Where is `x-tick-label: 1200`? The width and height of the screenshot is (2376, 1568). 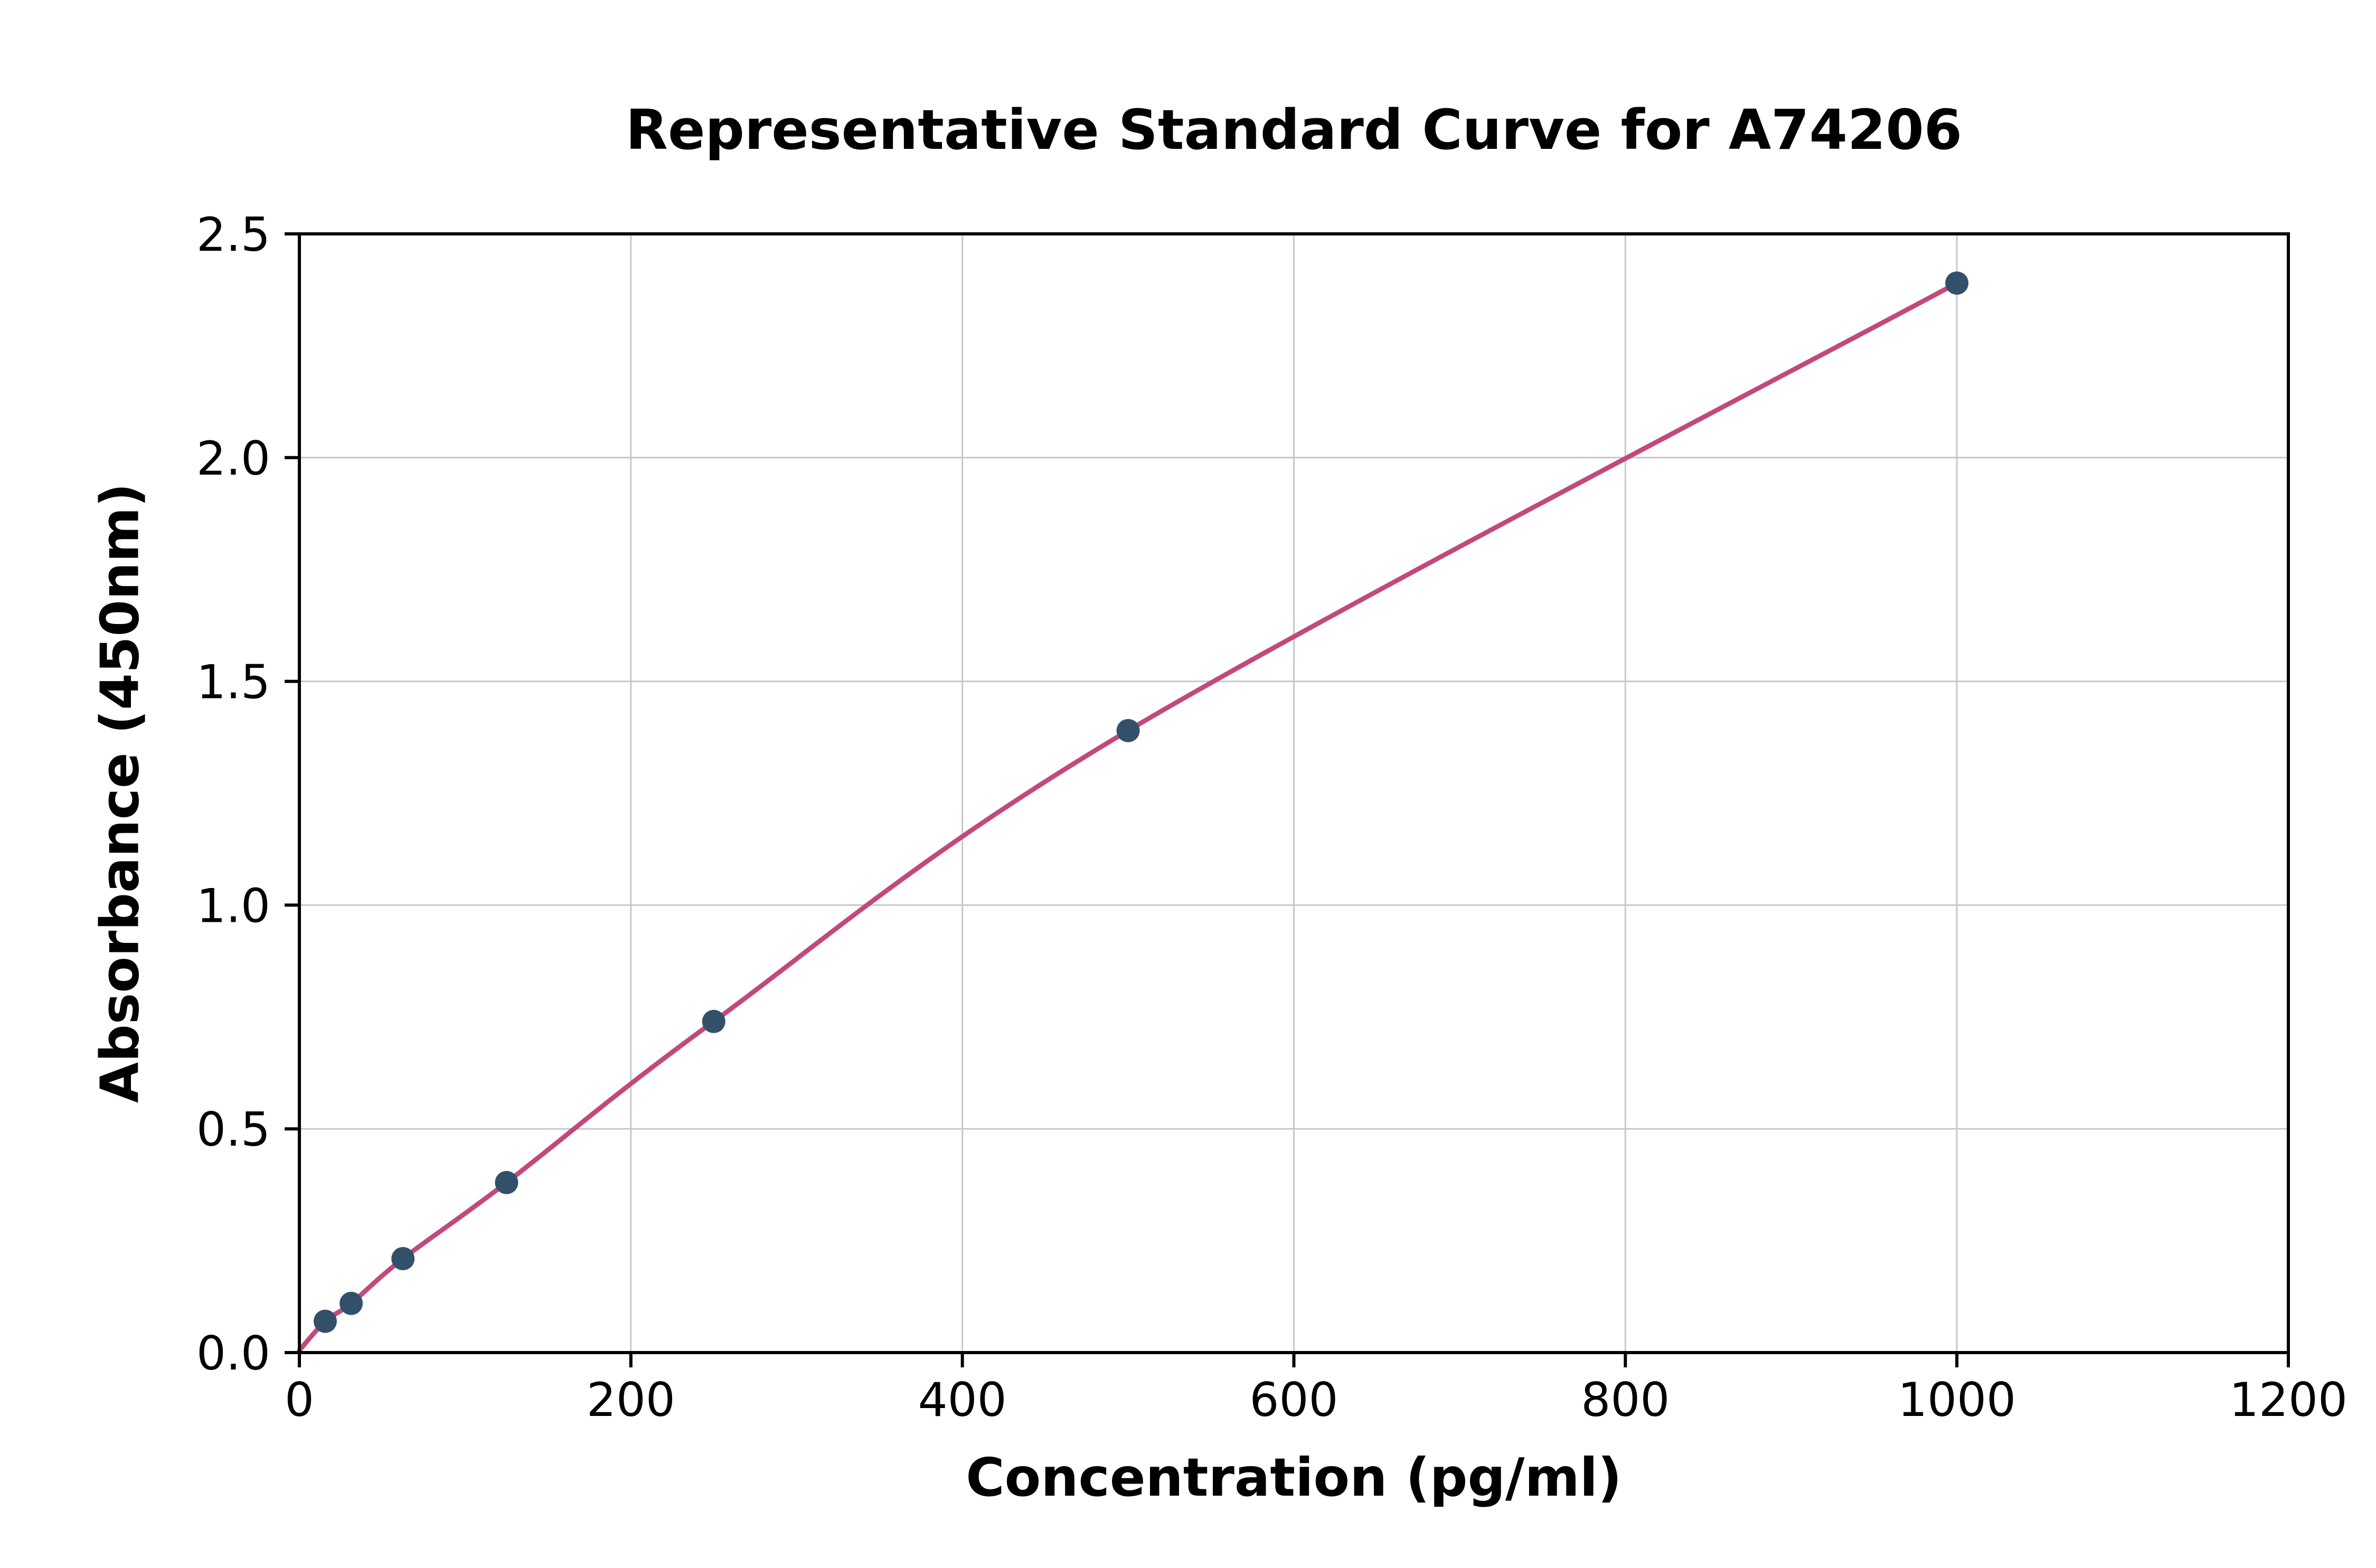
x-tick-label: 1200 is located at coordinates (2288, 1400).